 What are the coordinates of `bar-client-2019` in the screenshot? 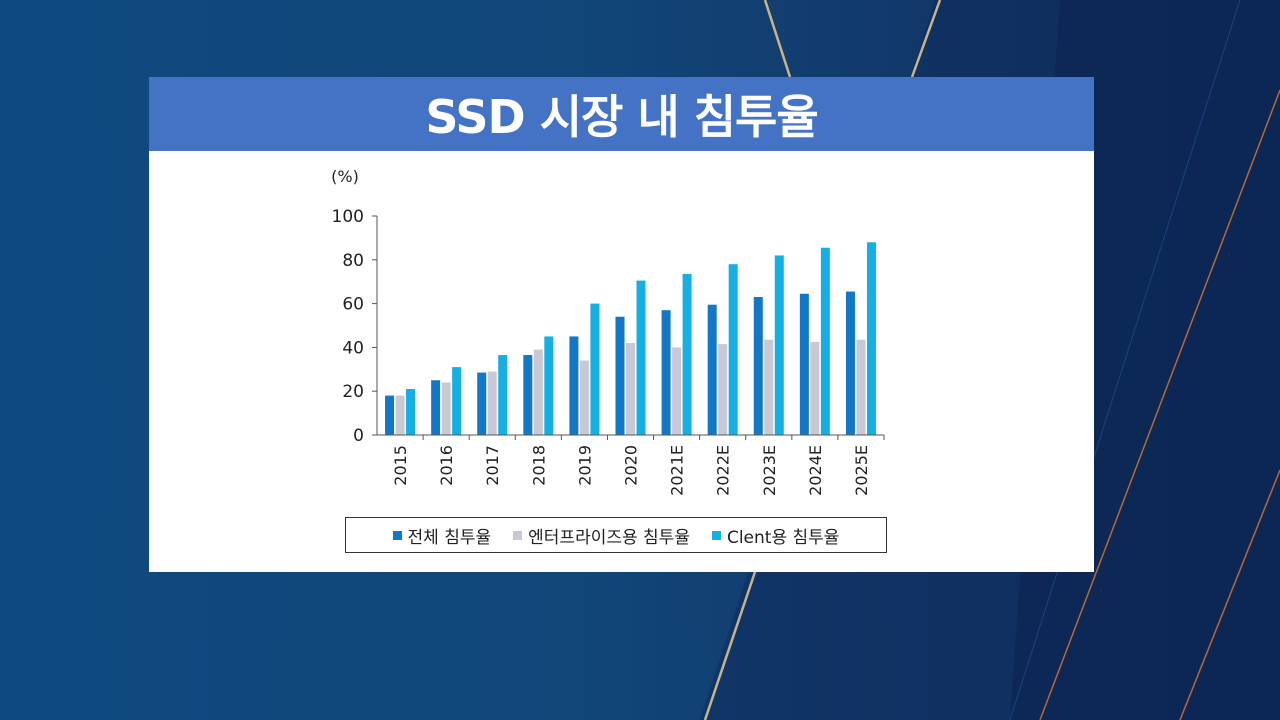 It's located at (595, 369).